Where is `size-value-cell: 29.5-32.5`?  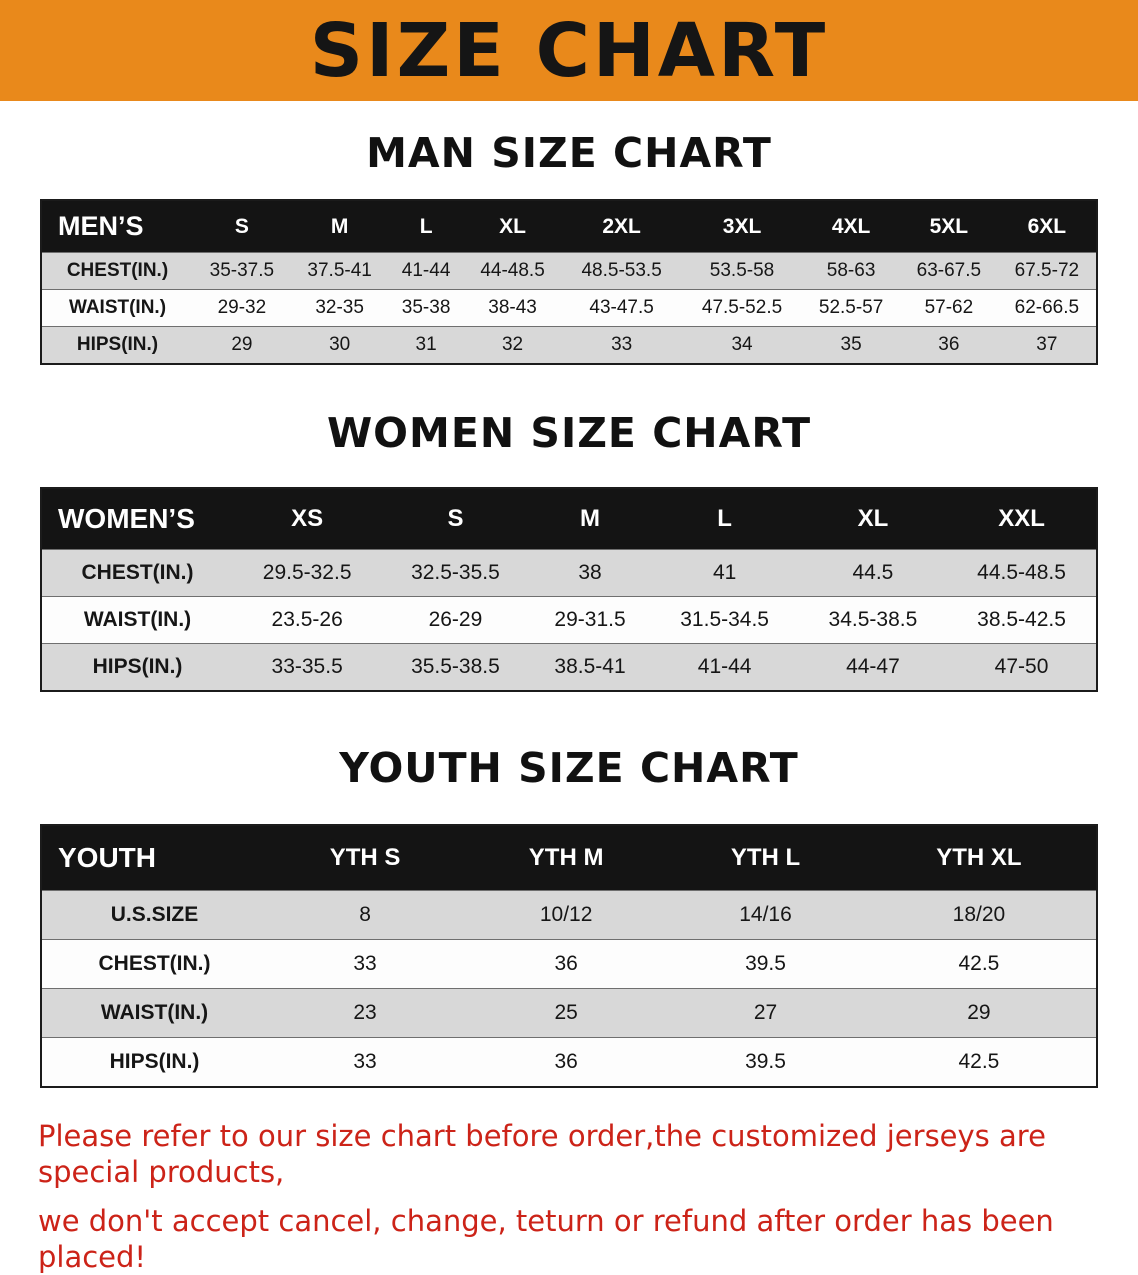 size-value-cell: 29.5-32.5 is located at coordinates (307, 573).